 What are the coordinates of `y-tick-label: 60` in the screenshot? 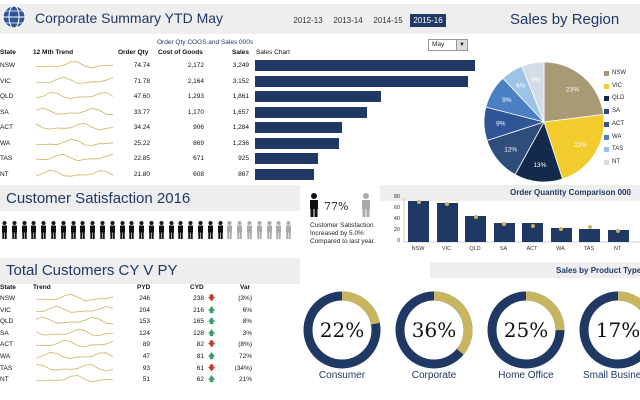 It's located at (396, 208).